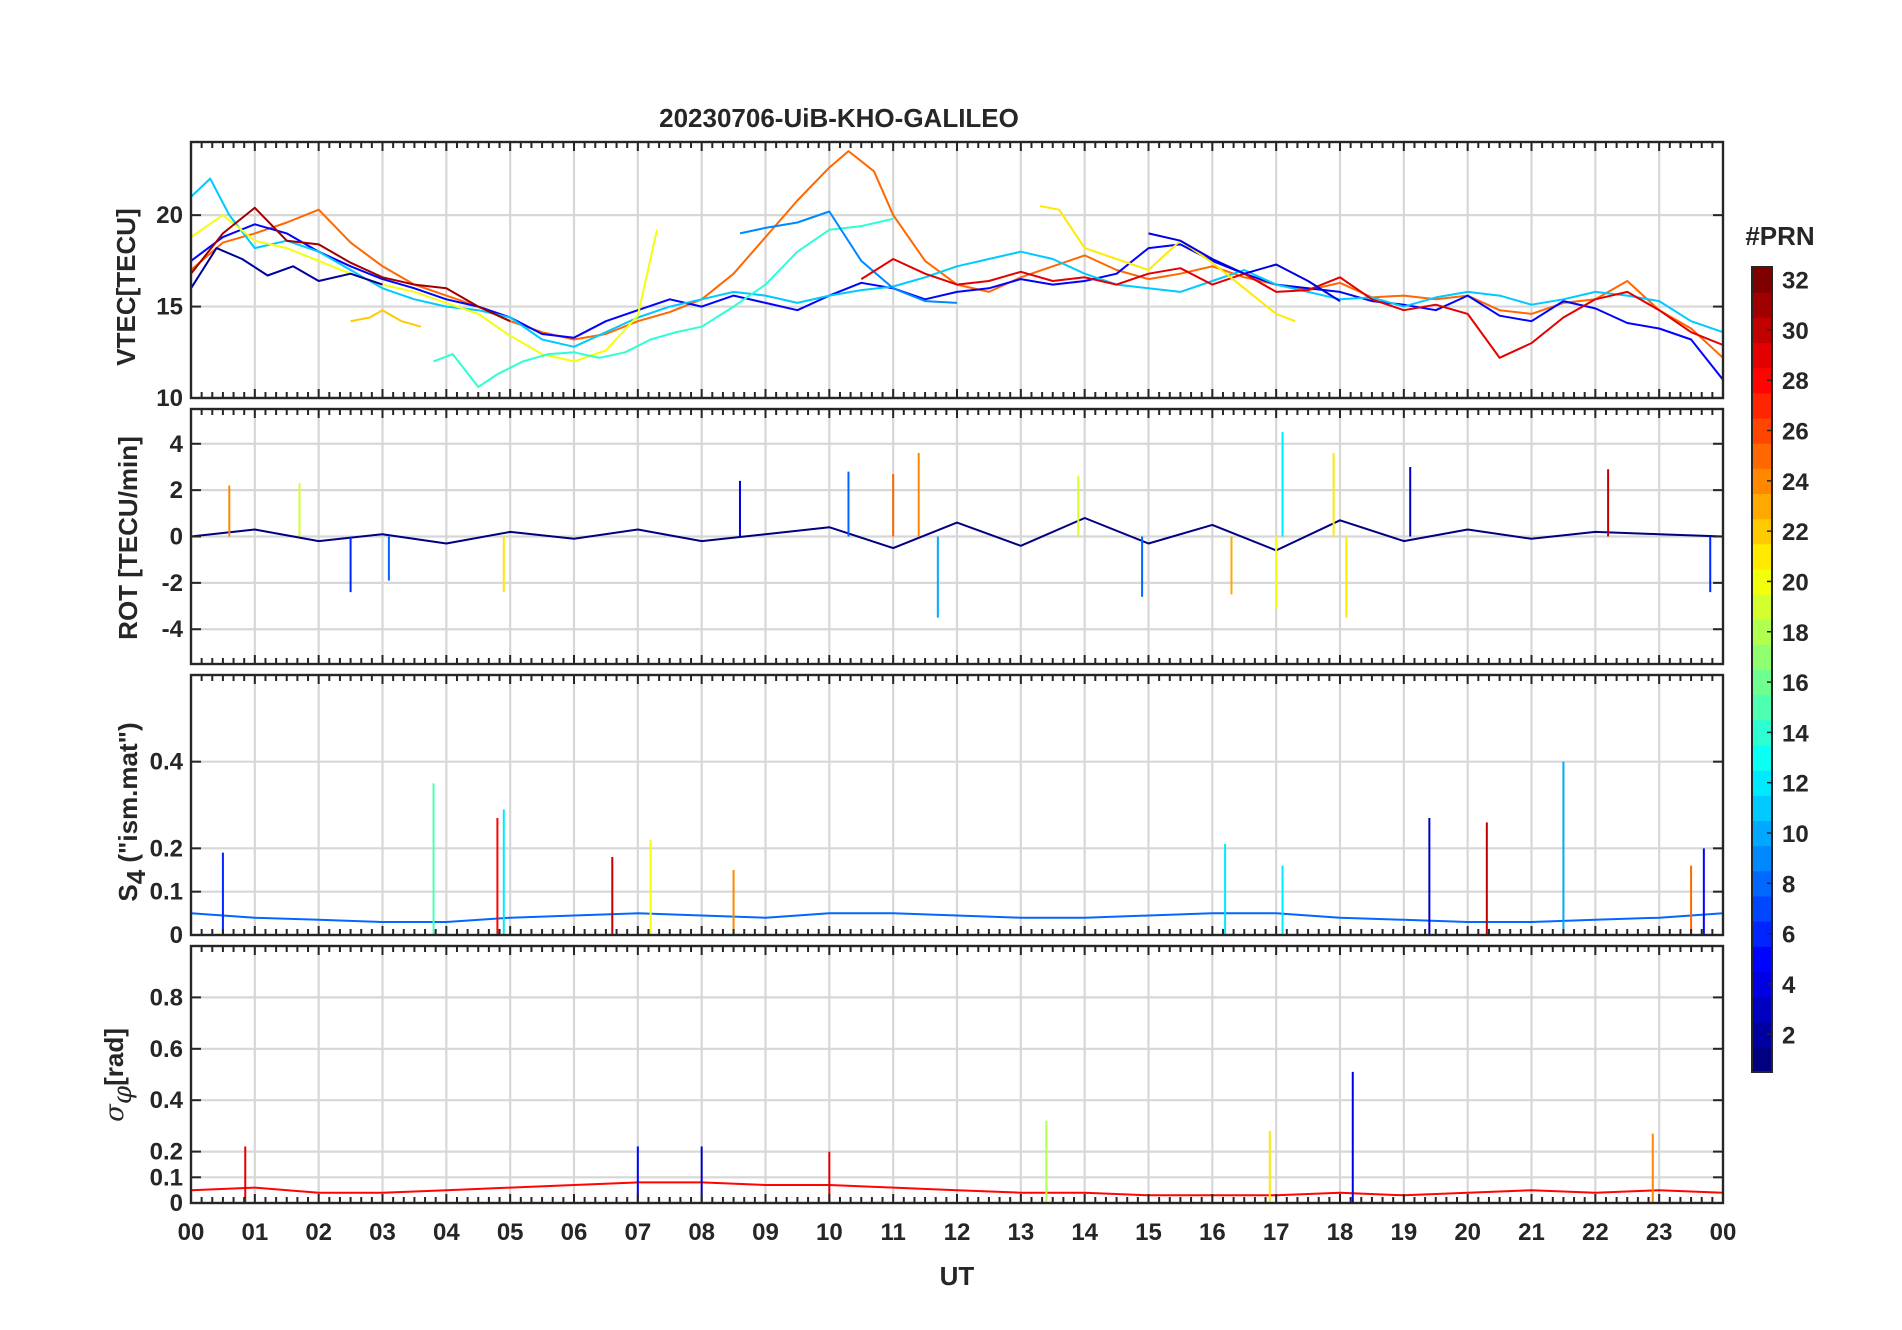 The image size is (1902, 1330). What do you see at coordinates (136, 876) in the screenshot?
I see `s4-ylabel-sub: 4` at bounding box center [136, 876].